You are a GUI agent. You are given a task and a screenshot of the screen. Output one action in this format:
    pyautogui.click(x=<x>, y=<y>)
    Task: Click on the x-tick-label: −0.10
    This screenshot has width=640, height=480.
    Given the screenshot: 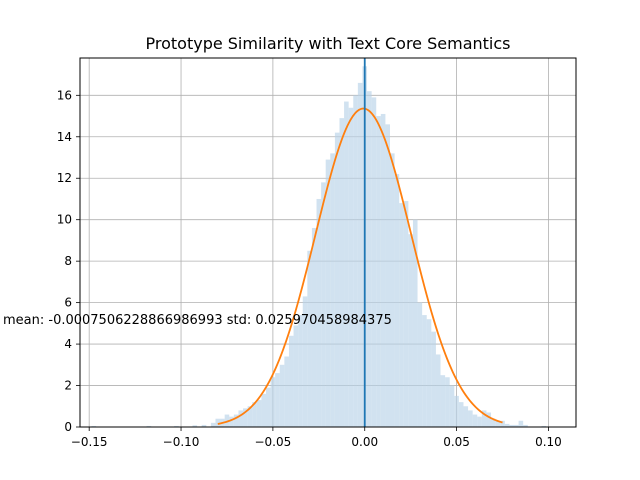 What is the action you would take?
    pyautogui.click(x=181, y=442)
    